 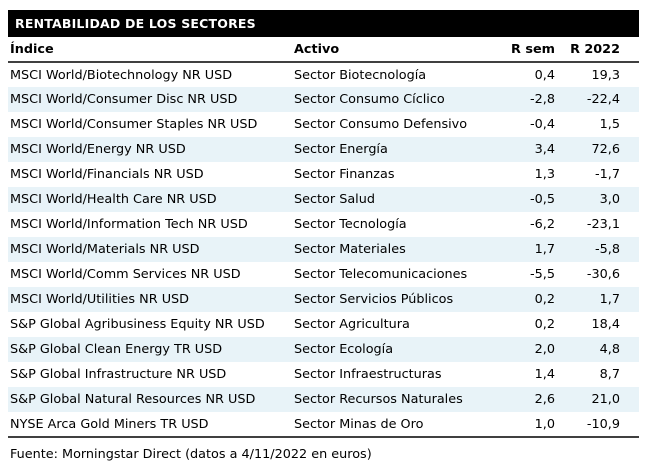 I want to click on index-cell: MSCI World/Materials NR USD, so click(x=105, y=249).